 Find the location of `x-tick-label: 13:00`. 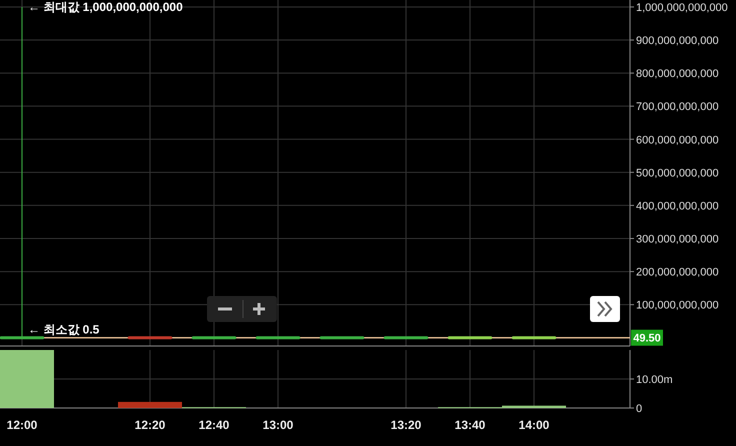

x-tick-label: 13:00 is located at coordinates (278, 425).